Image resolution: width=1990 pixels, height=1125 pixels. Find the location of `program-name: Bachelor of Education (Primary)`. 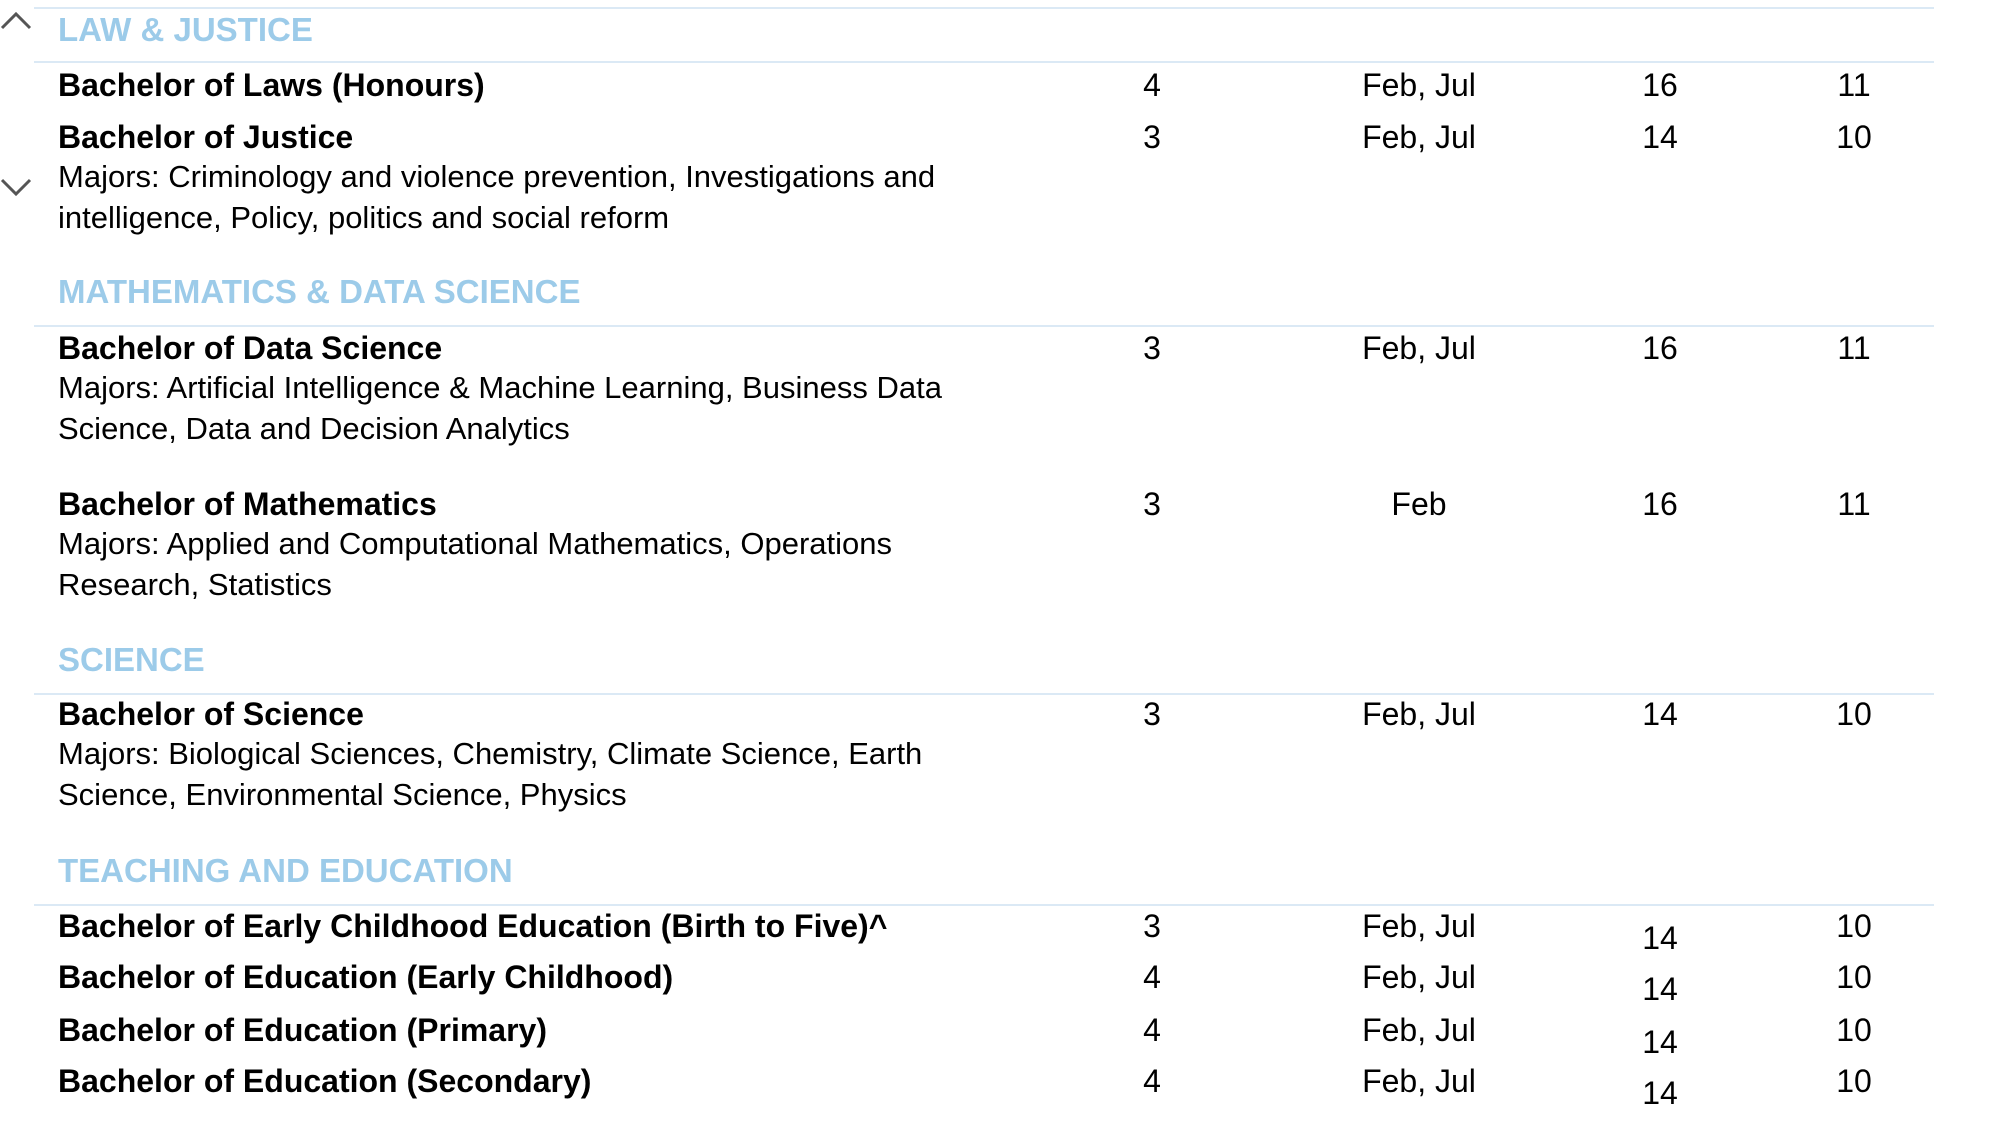

program-name: Bachelor of Education (Primary) is located at coordinates (302, 1030).